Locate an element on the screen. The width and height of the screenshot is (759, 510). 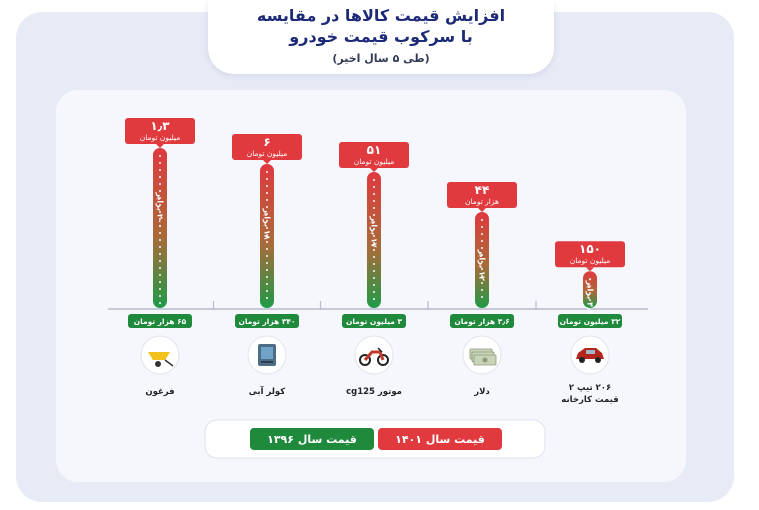
category-label: ۲۰۶ تیپ ۲ is located at coordinates (590, 388).